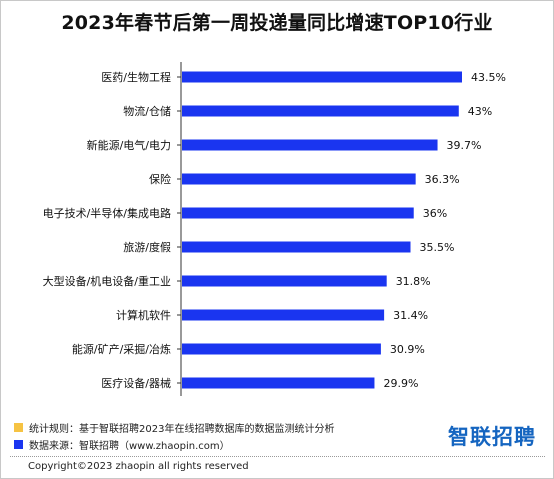 The image size is (554, 479). What do you see at coordinates (143, 315) in the screenshot?
I see `category-label: 计算机软件` at bounding box center [143, 315].